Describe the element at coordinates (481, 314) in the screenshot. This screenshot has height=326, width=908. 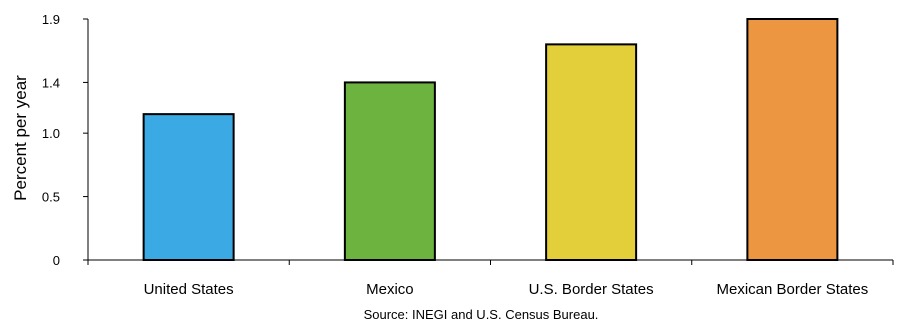
I see `source-note: Source: INEGI and U.S. Census Bureau.` at that location.